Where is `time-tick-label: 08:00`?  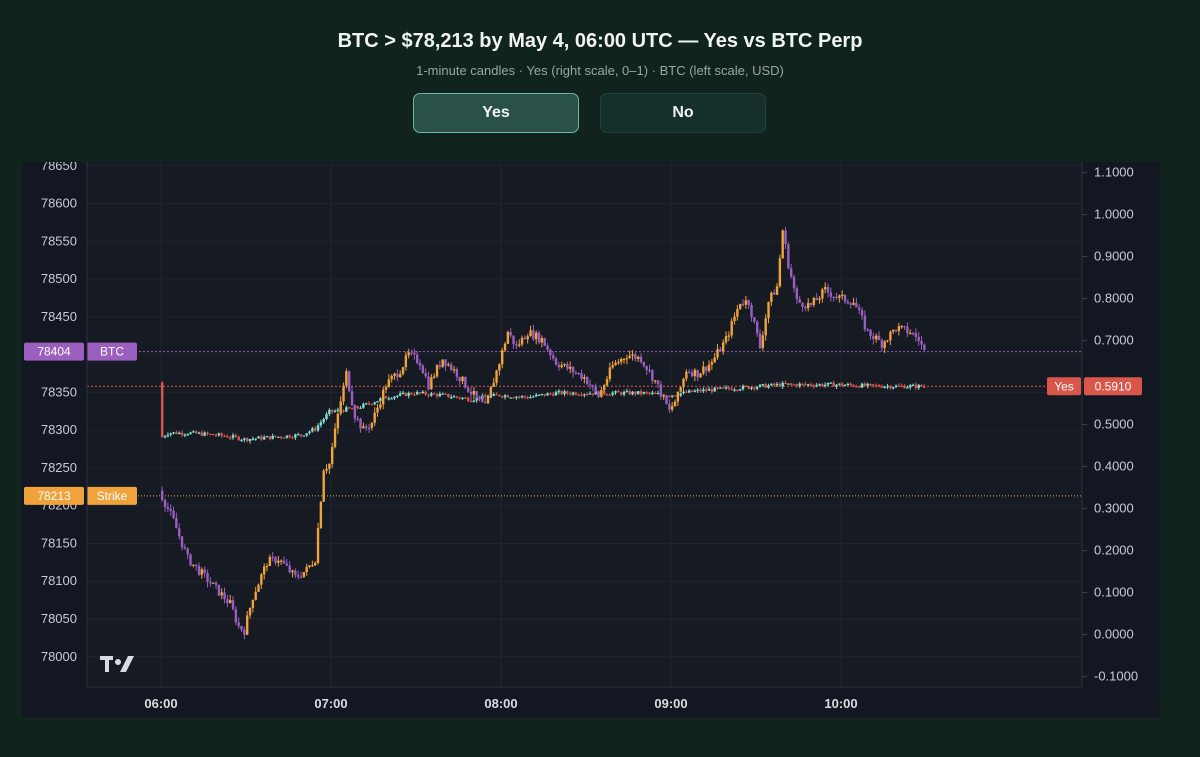 time-tick-label: 08:00 is located at coordinates (500, 703).